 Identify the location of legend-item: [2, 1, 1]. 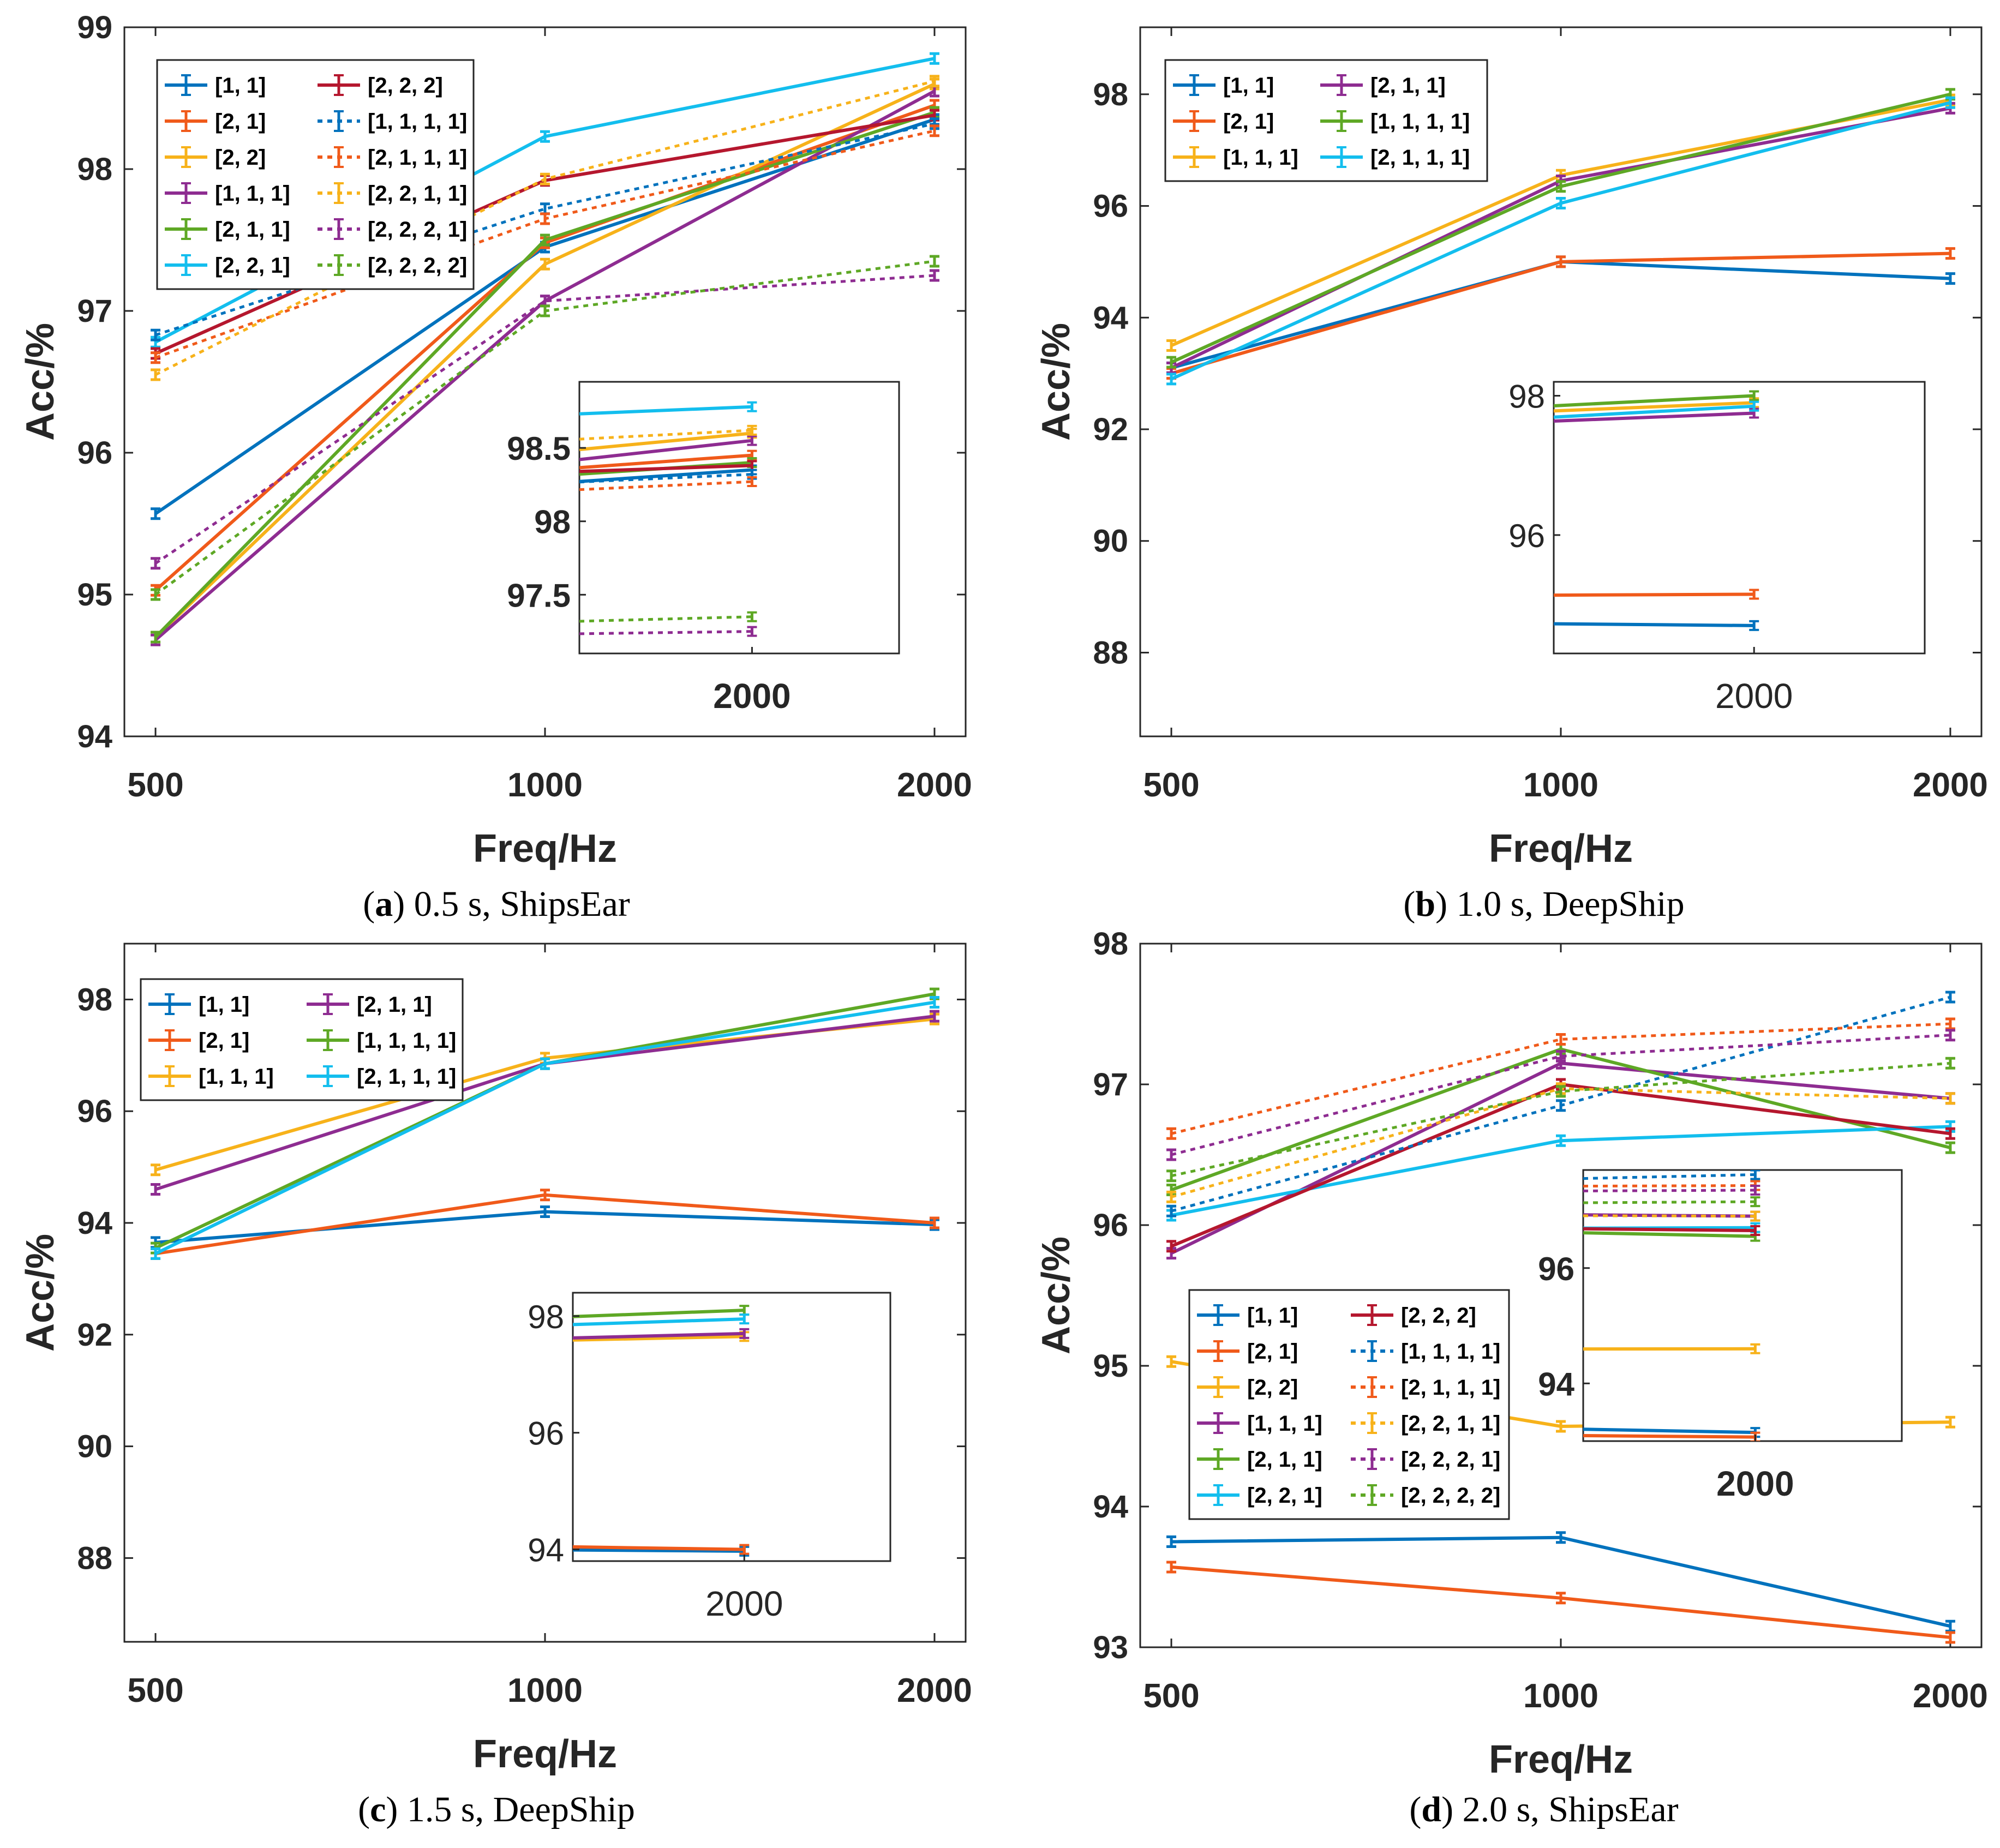
(1259, 1460).